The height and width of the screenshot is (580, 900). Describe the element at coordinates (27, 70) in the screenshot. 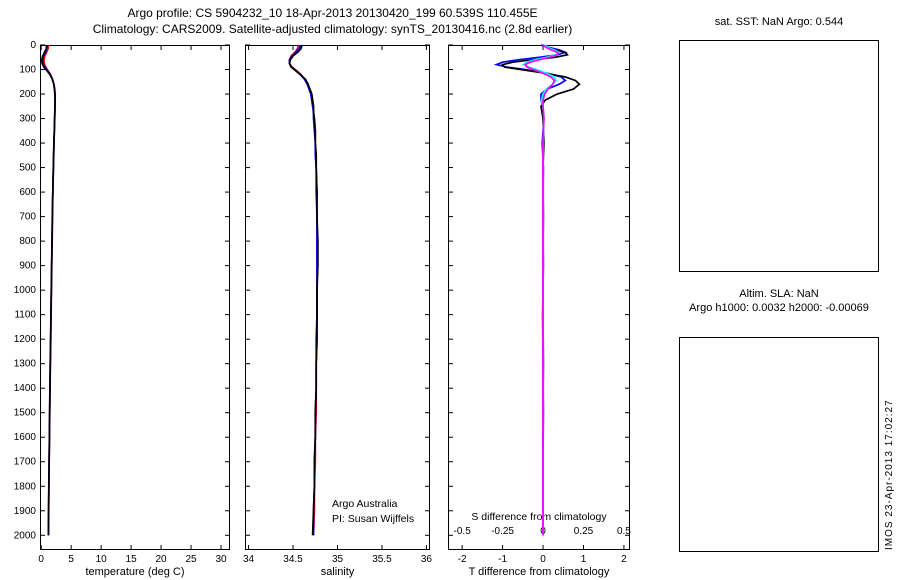

I see `depth-tick-label: 100` at that location.